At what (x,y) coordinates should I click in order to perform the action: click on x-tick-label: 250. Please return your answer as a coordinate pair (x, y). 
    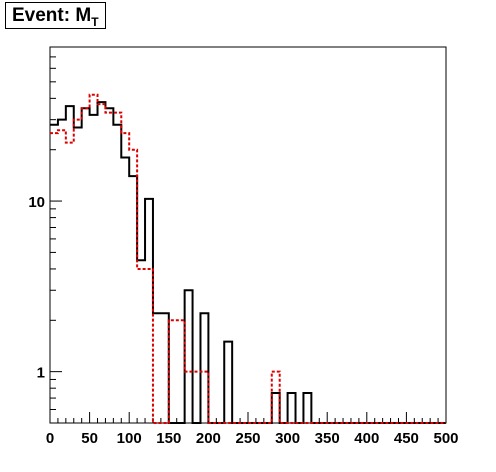
    Looking at the image, I should click on (247, 438).